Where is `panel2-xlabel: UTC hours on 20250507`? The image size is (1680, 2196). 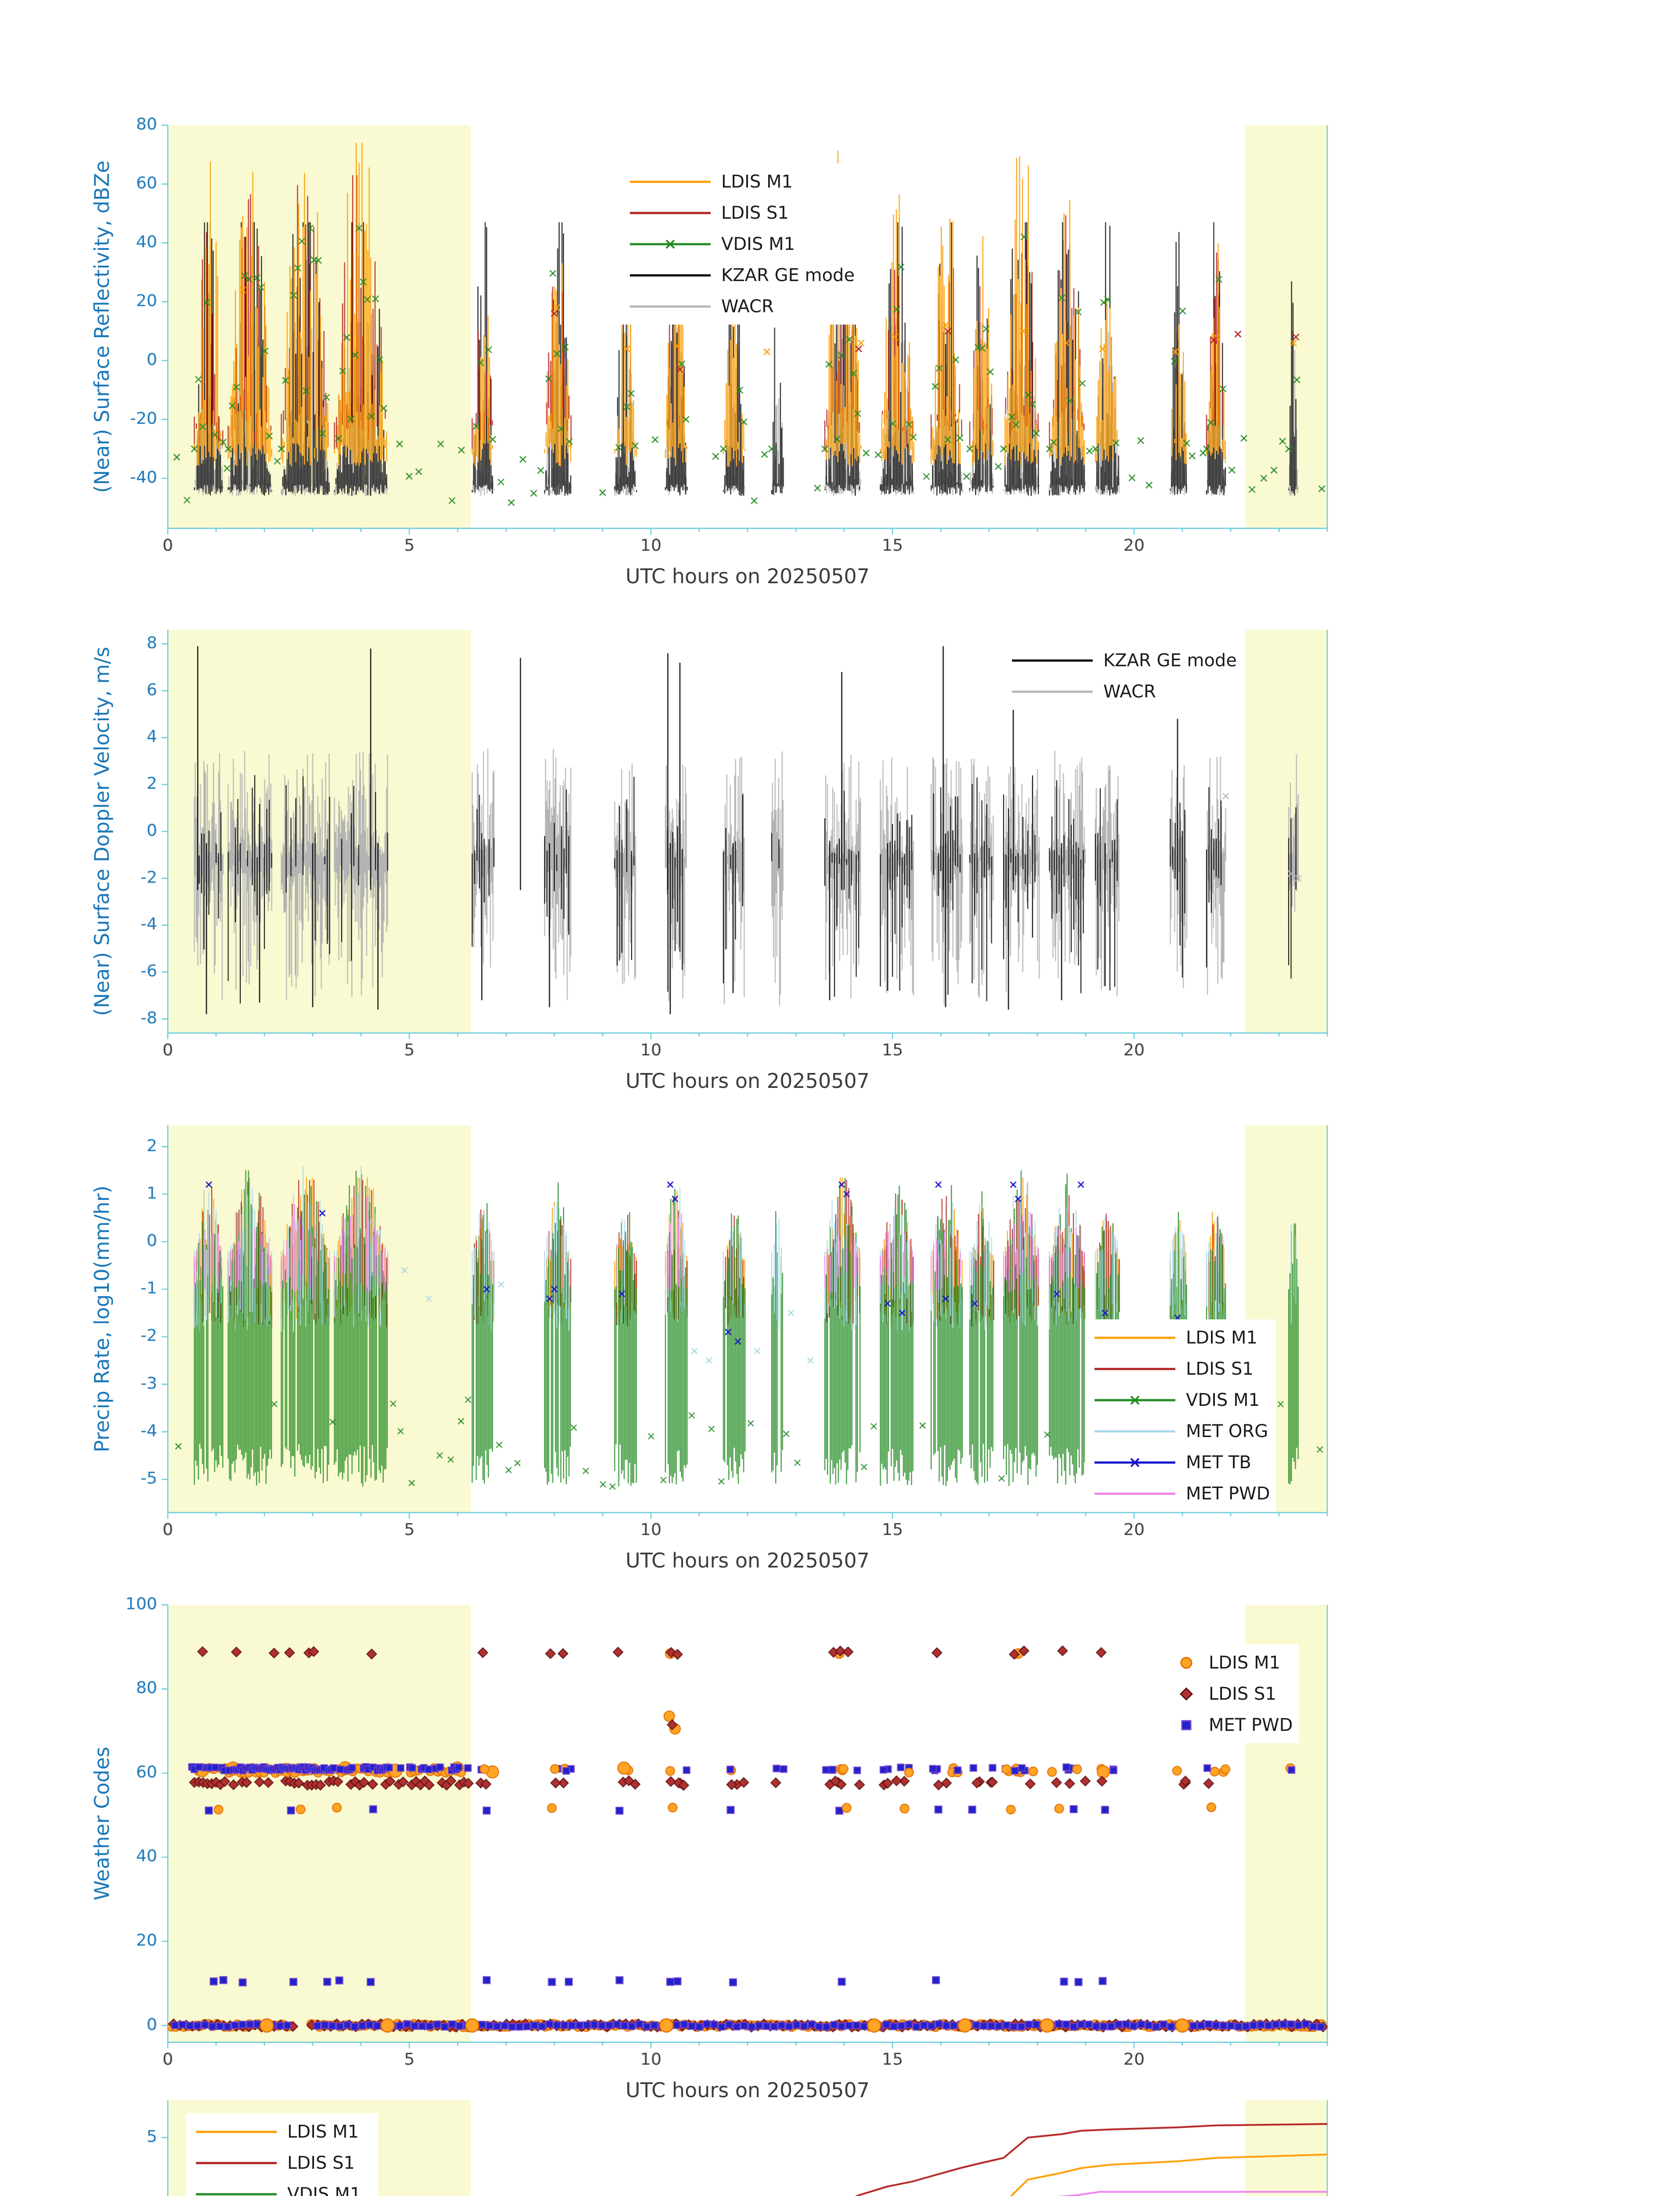 panel2-xlabel: UTC hours on 20250507 is located at coordinates (747, 1081).